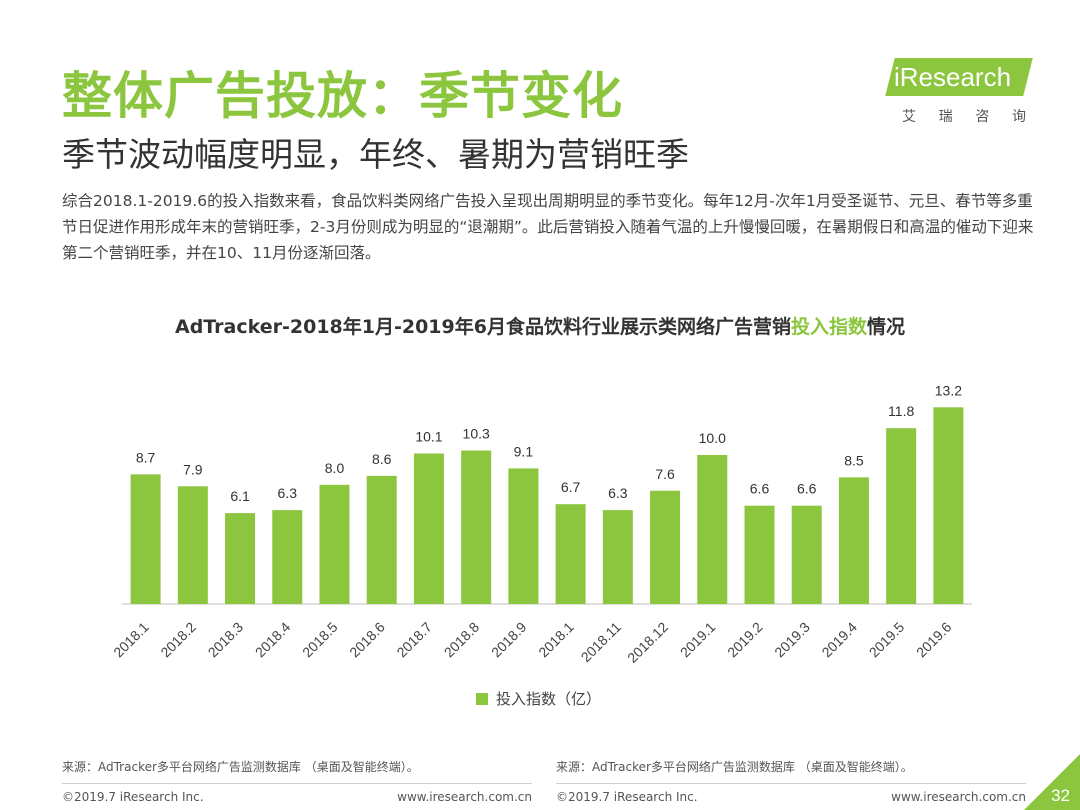 The image size is (1080, 810). I want to click on bar-2018.3, so click(240, 558).